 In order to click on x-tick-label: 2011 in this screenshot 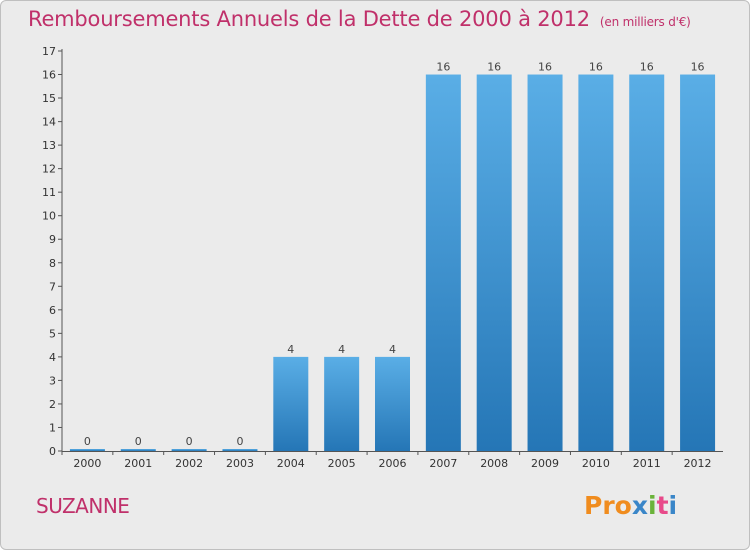, I will do `click(647, 463)`.